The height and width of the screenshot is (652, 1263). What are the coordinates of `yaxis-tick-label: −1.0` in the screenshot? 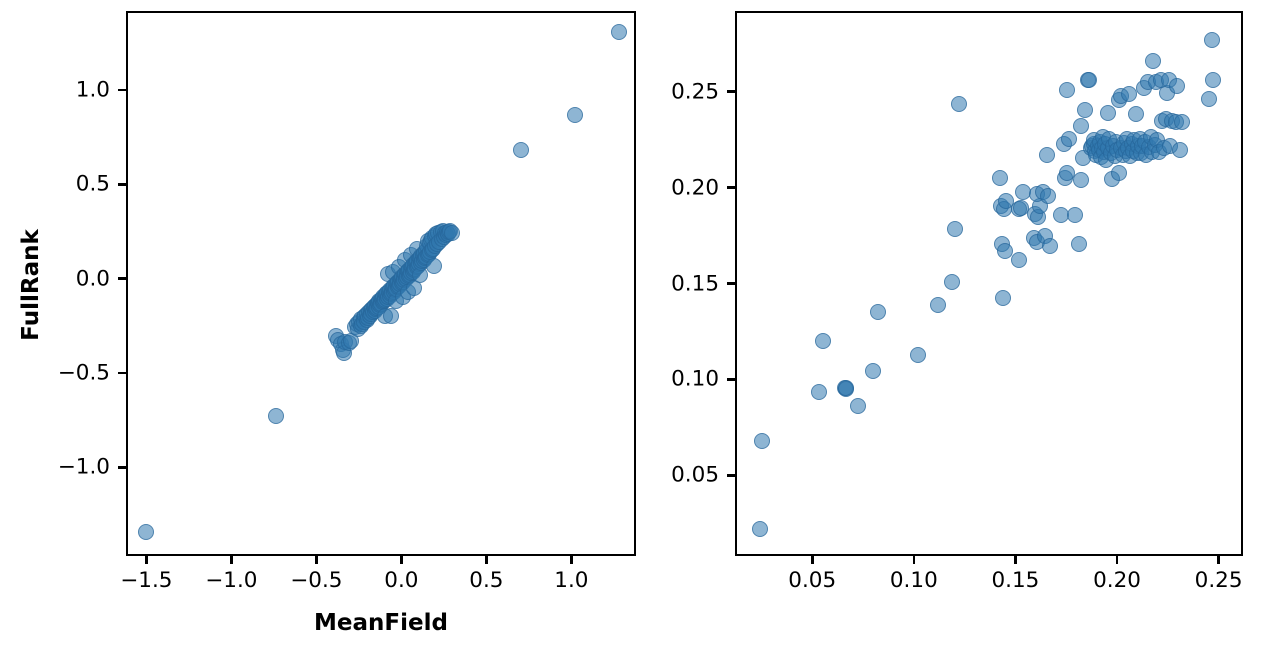 It's located at (83, 467).